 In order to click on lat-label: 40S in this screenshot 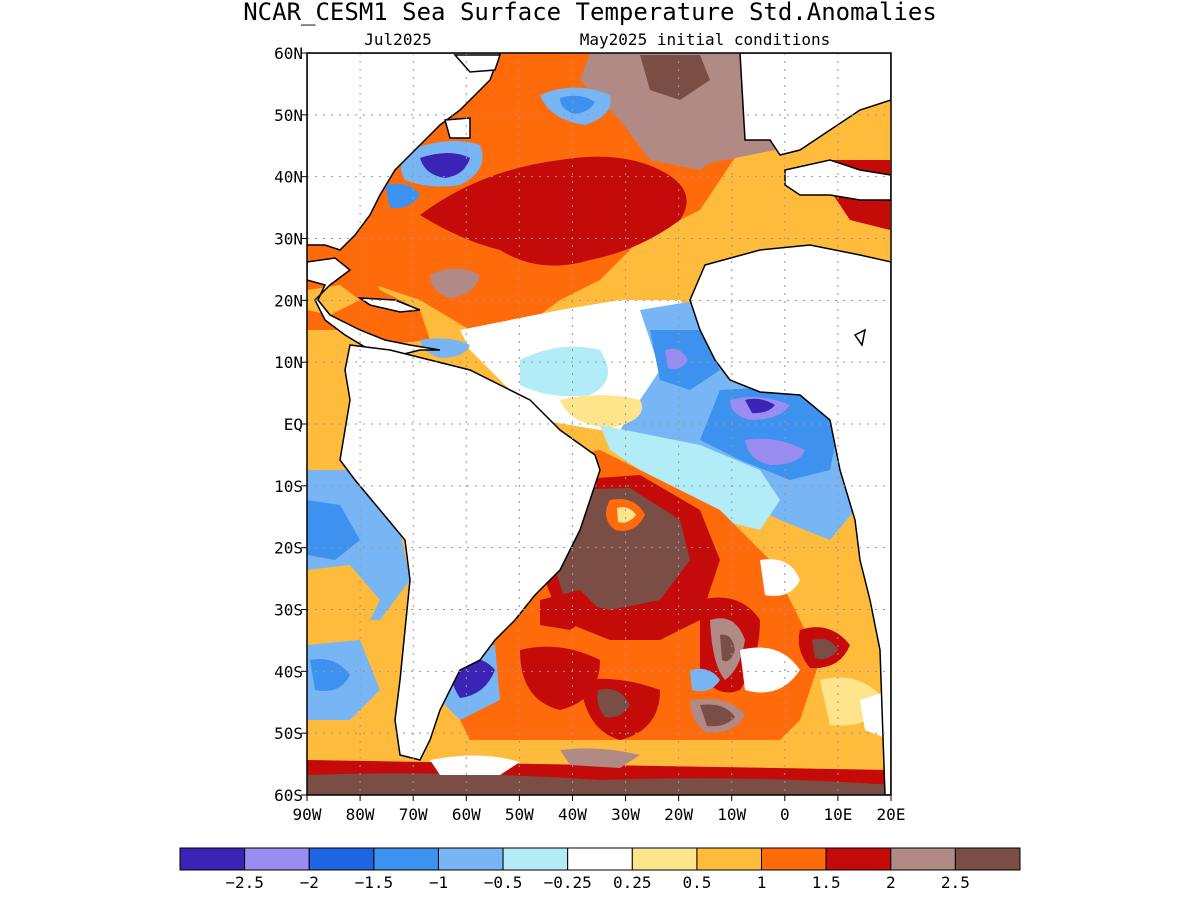, I will do `click(288, 671)`.